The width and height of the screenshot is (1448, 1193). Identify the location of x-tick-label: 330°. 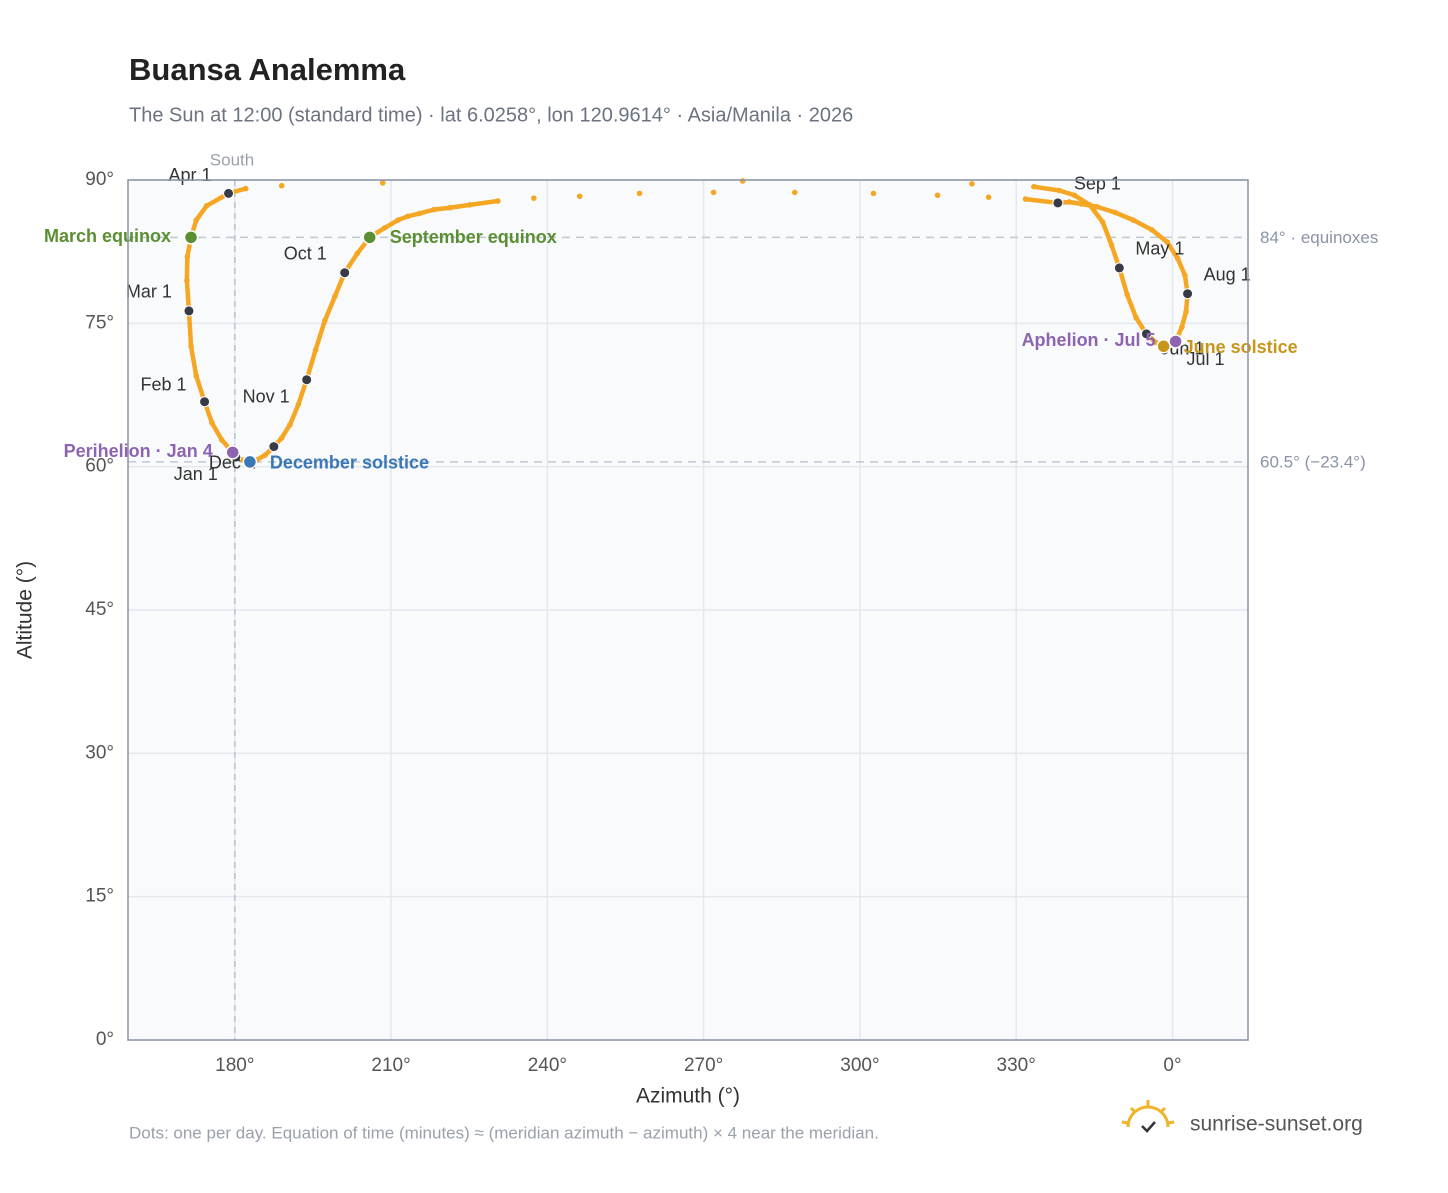
(1016, 1065).